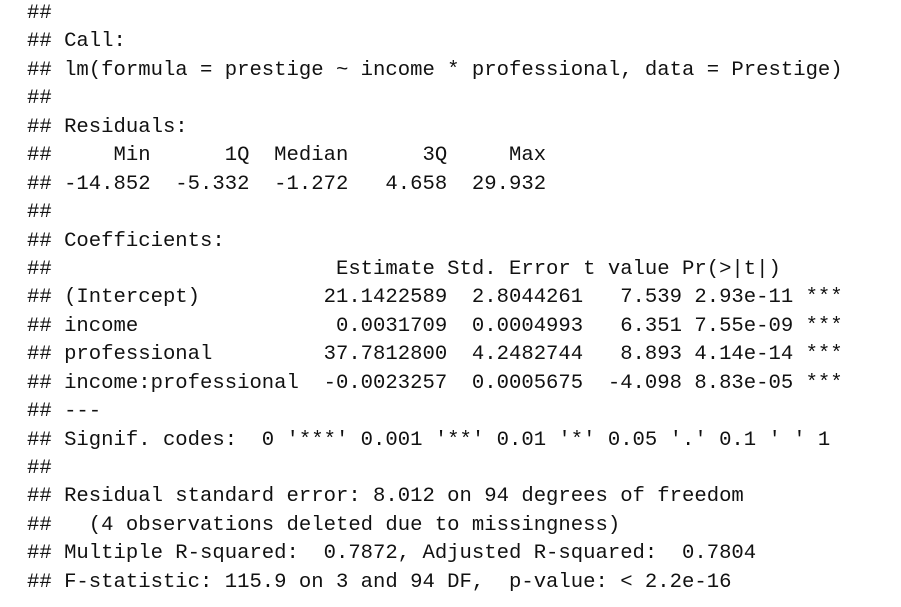  What do you see at coordinates (293, 184) in the screenshot?
I see `output-line: ## -14.852 -5.332 -1.272 4.658 29.932` at bounding box center [293, 184].